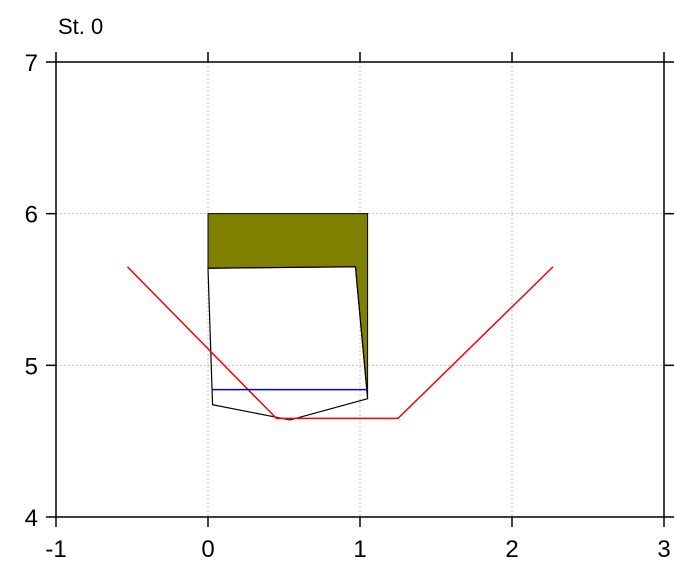  I want to click on x-tick-label: 0, so click(207, 549).